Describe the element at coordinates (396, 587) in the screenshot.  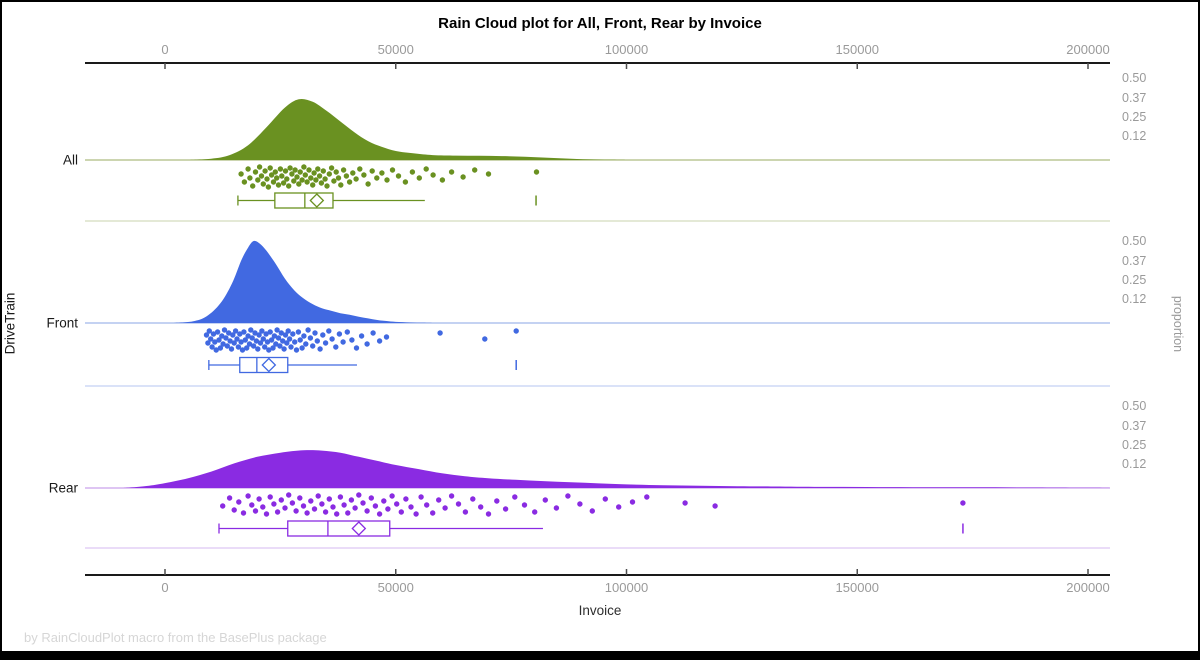
I see `x-axis-bottom-tick-label: 50000` at that location.